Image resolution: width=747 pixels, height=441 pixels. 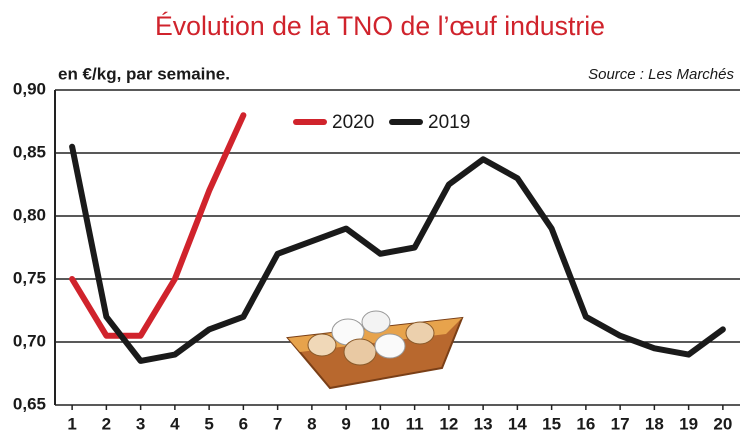 What do you see at coordinates (29, 151) in the screenshot?
I see `y-tick-label: 0,85` at bounding box center [29, 151].